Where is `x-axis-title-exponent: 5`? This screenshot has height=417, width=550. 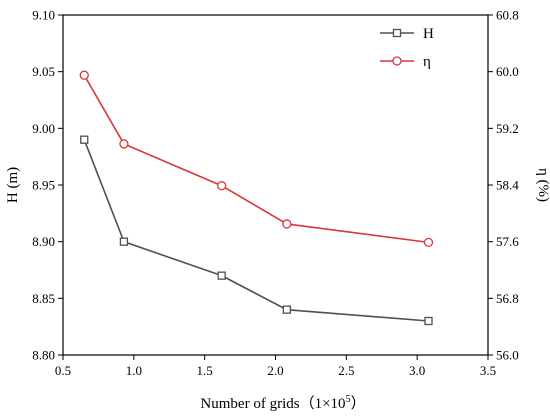
x-axis-title-exponent: 5 is located at coordinates (348, 399).